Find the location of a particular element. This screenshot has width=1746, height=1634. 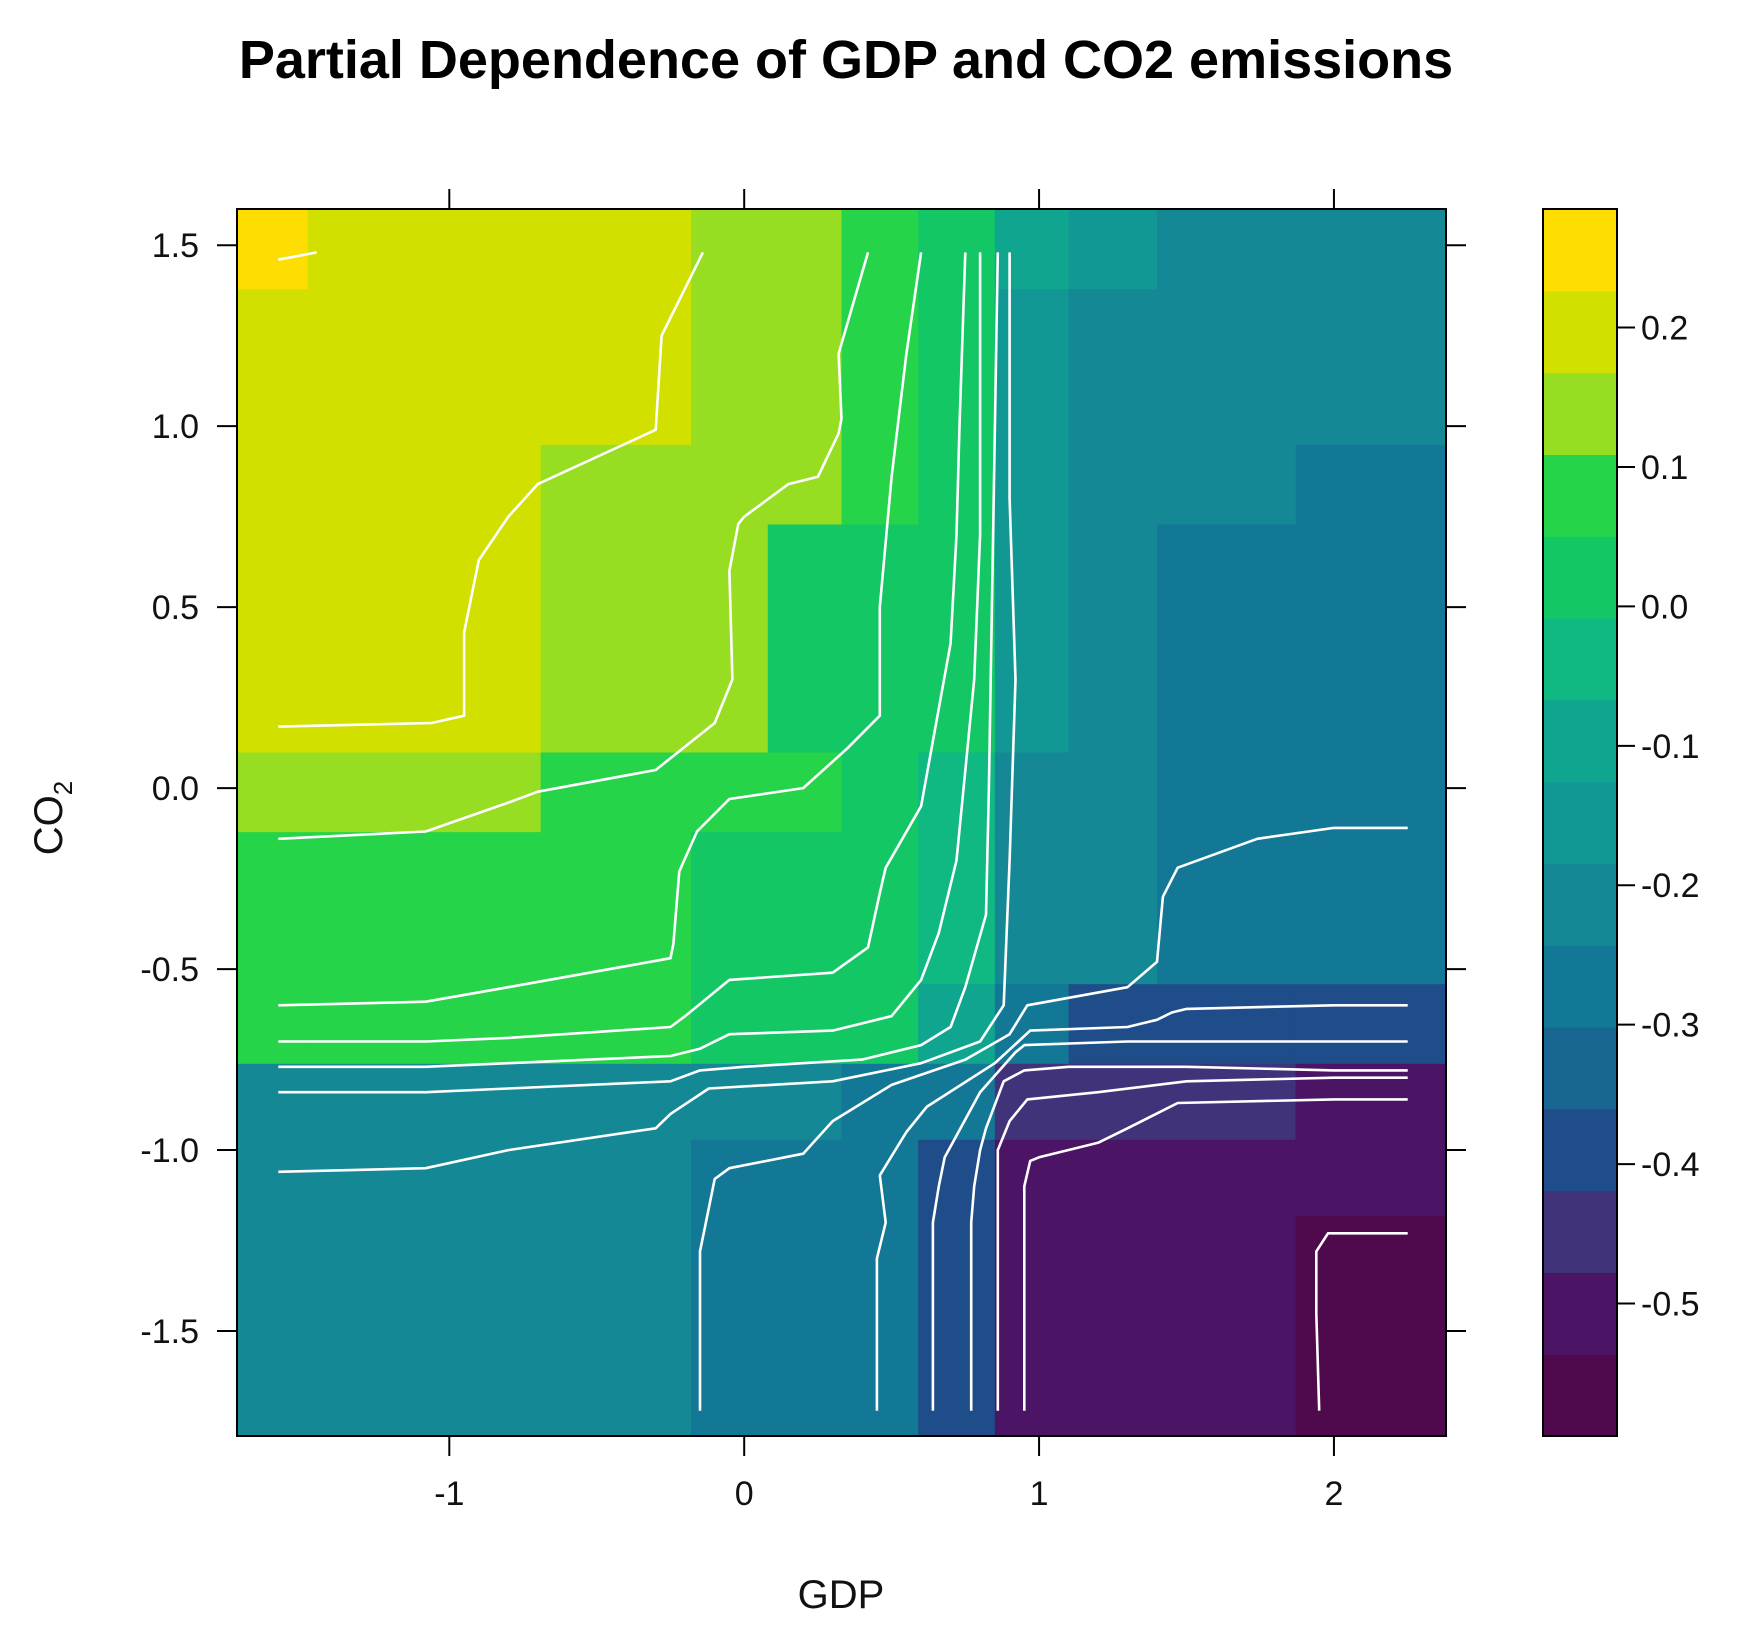

y-tick-label: 1.0 is located at coordinates (175, 427).